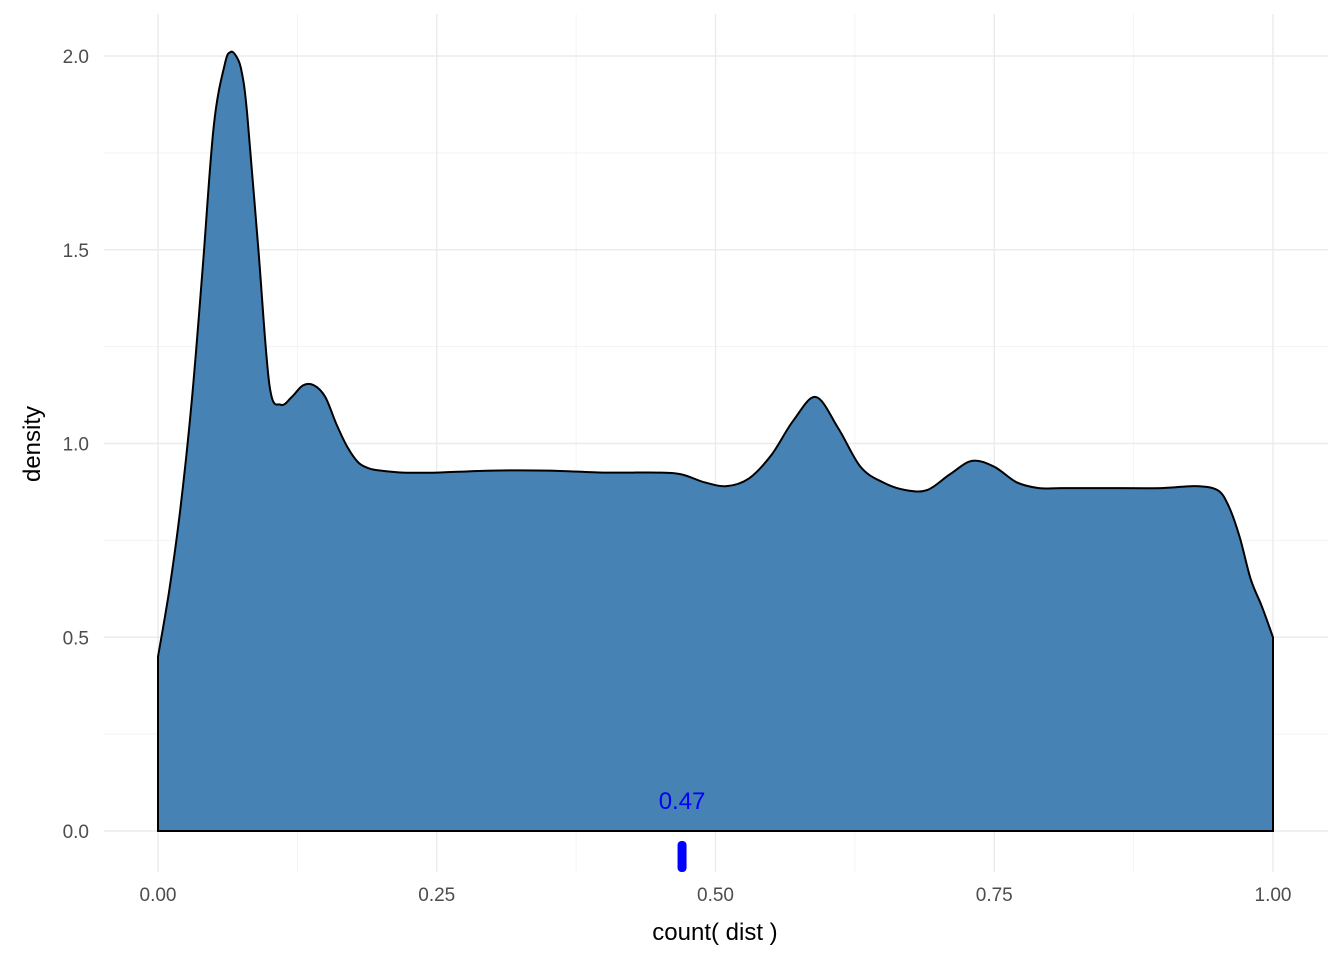 This screenshot has height=960, width=1344. Describe the element at coordinates (32, 444) in the screenshot. I see `y-axis-title: density` at that location.